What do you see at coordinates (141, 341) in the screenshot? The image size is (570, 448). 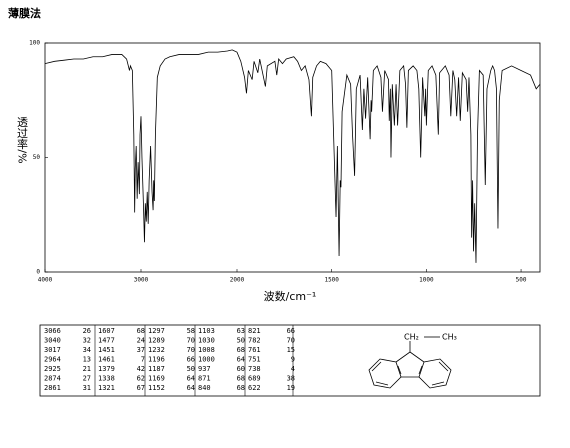 I see `peak-transmittance: 24` at bounding box center [141, 341].